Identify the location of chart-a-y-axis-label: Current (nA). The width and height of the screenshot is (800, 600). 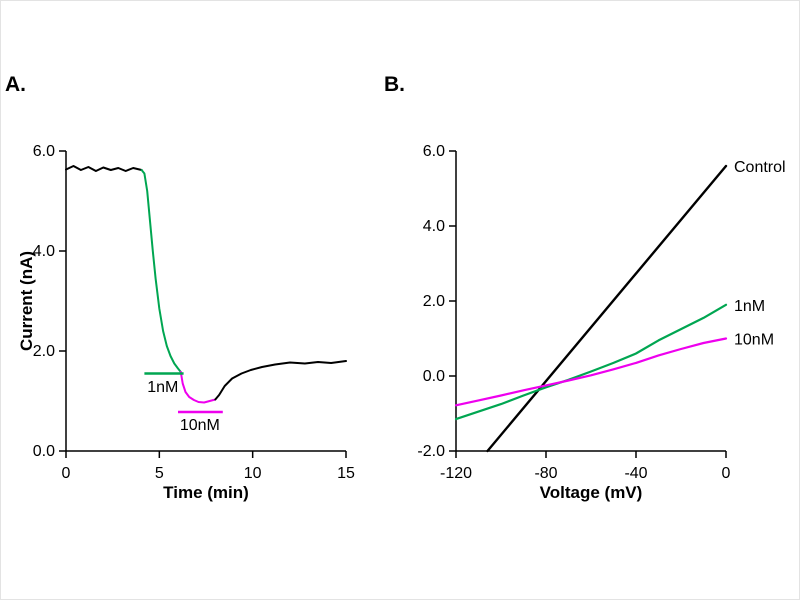
(26, 301).